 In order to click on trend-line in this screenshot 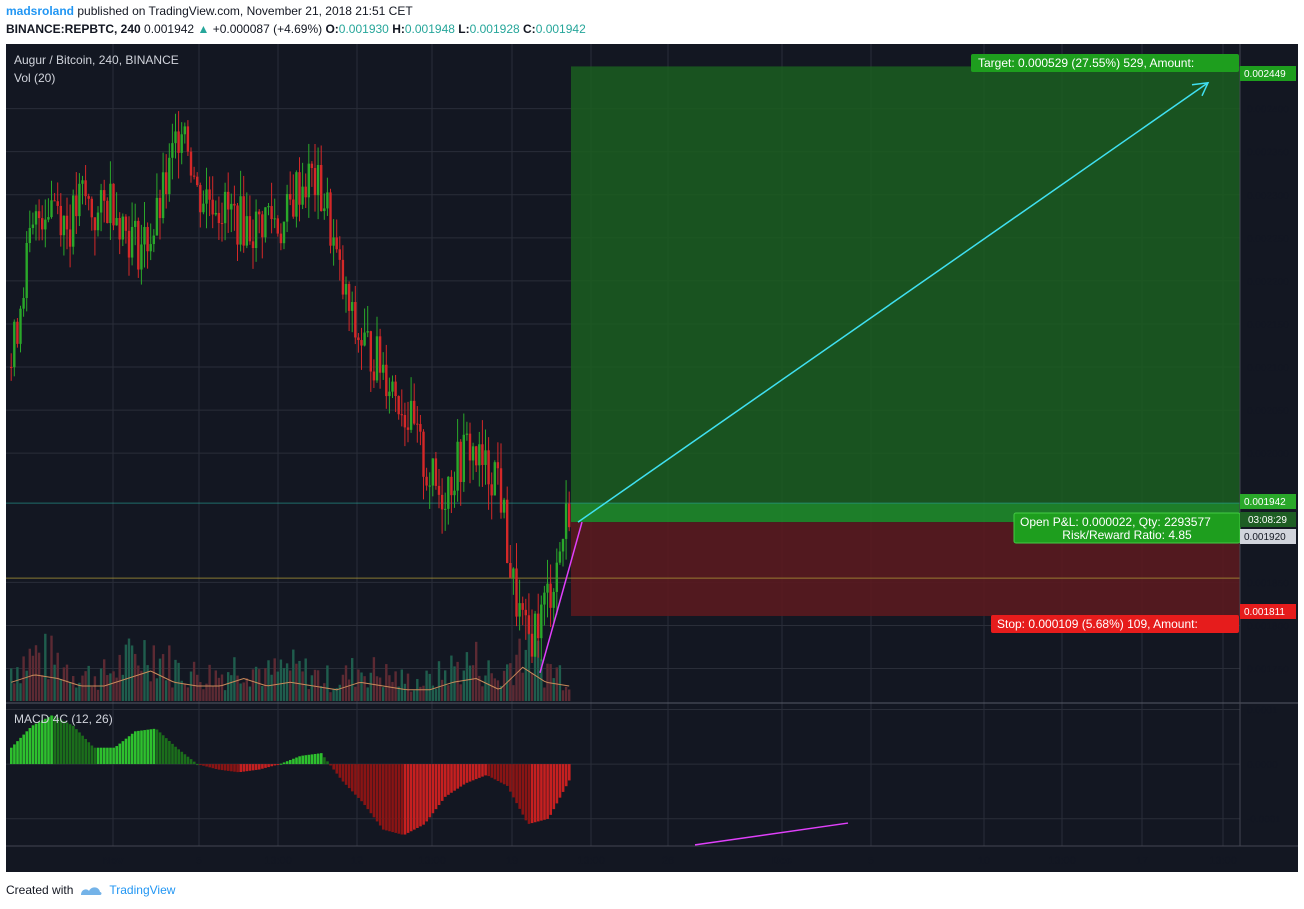, I will do `click(561, 597)`.